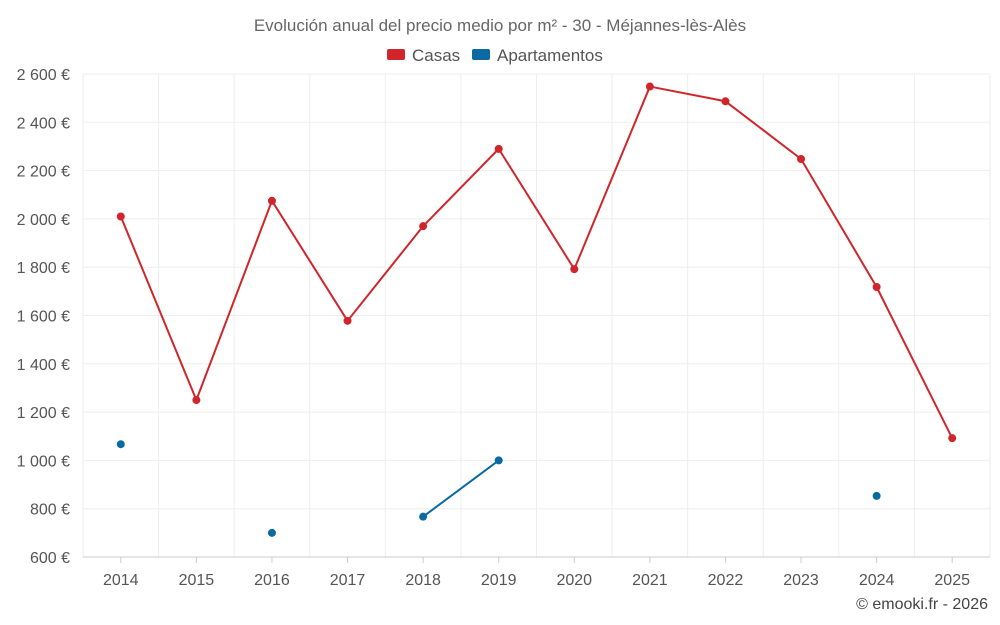  Describe the element at coordinates (461, 488) in the screenshot. I see `series-line-apartamentos` at that location.